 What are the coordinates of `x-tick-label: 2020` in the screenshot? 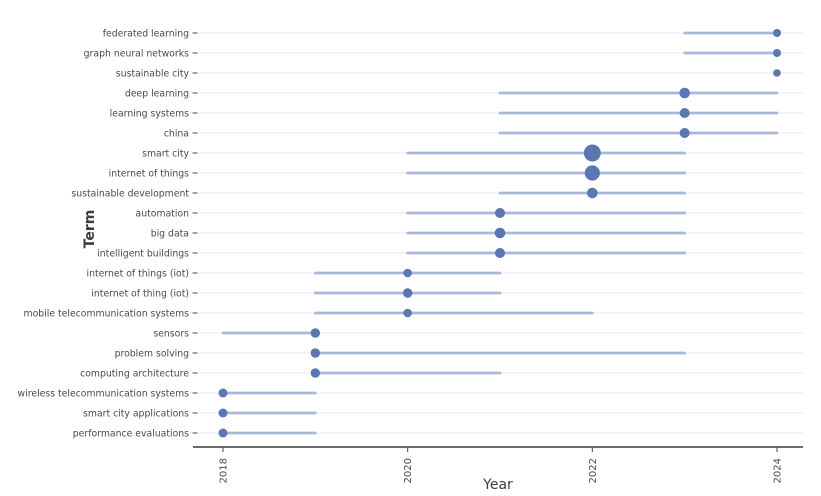 It's located at (408, 470).